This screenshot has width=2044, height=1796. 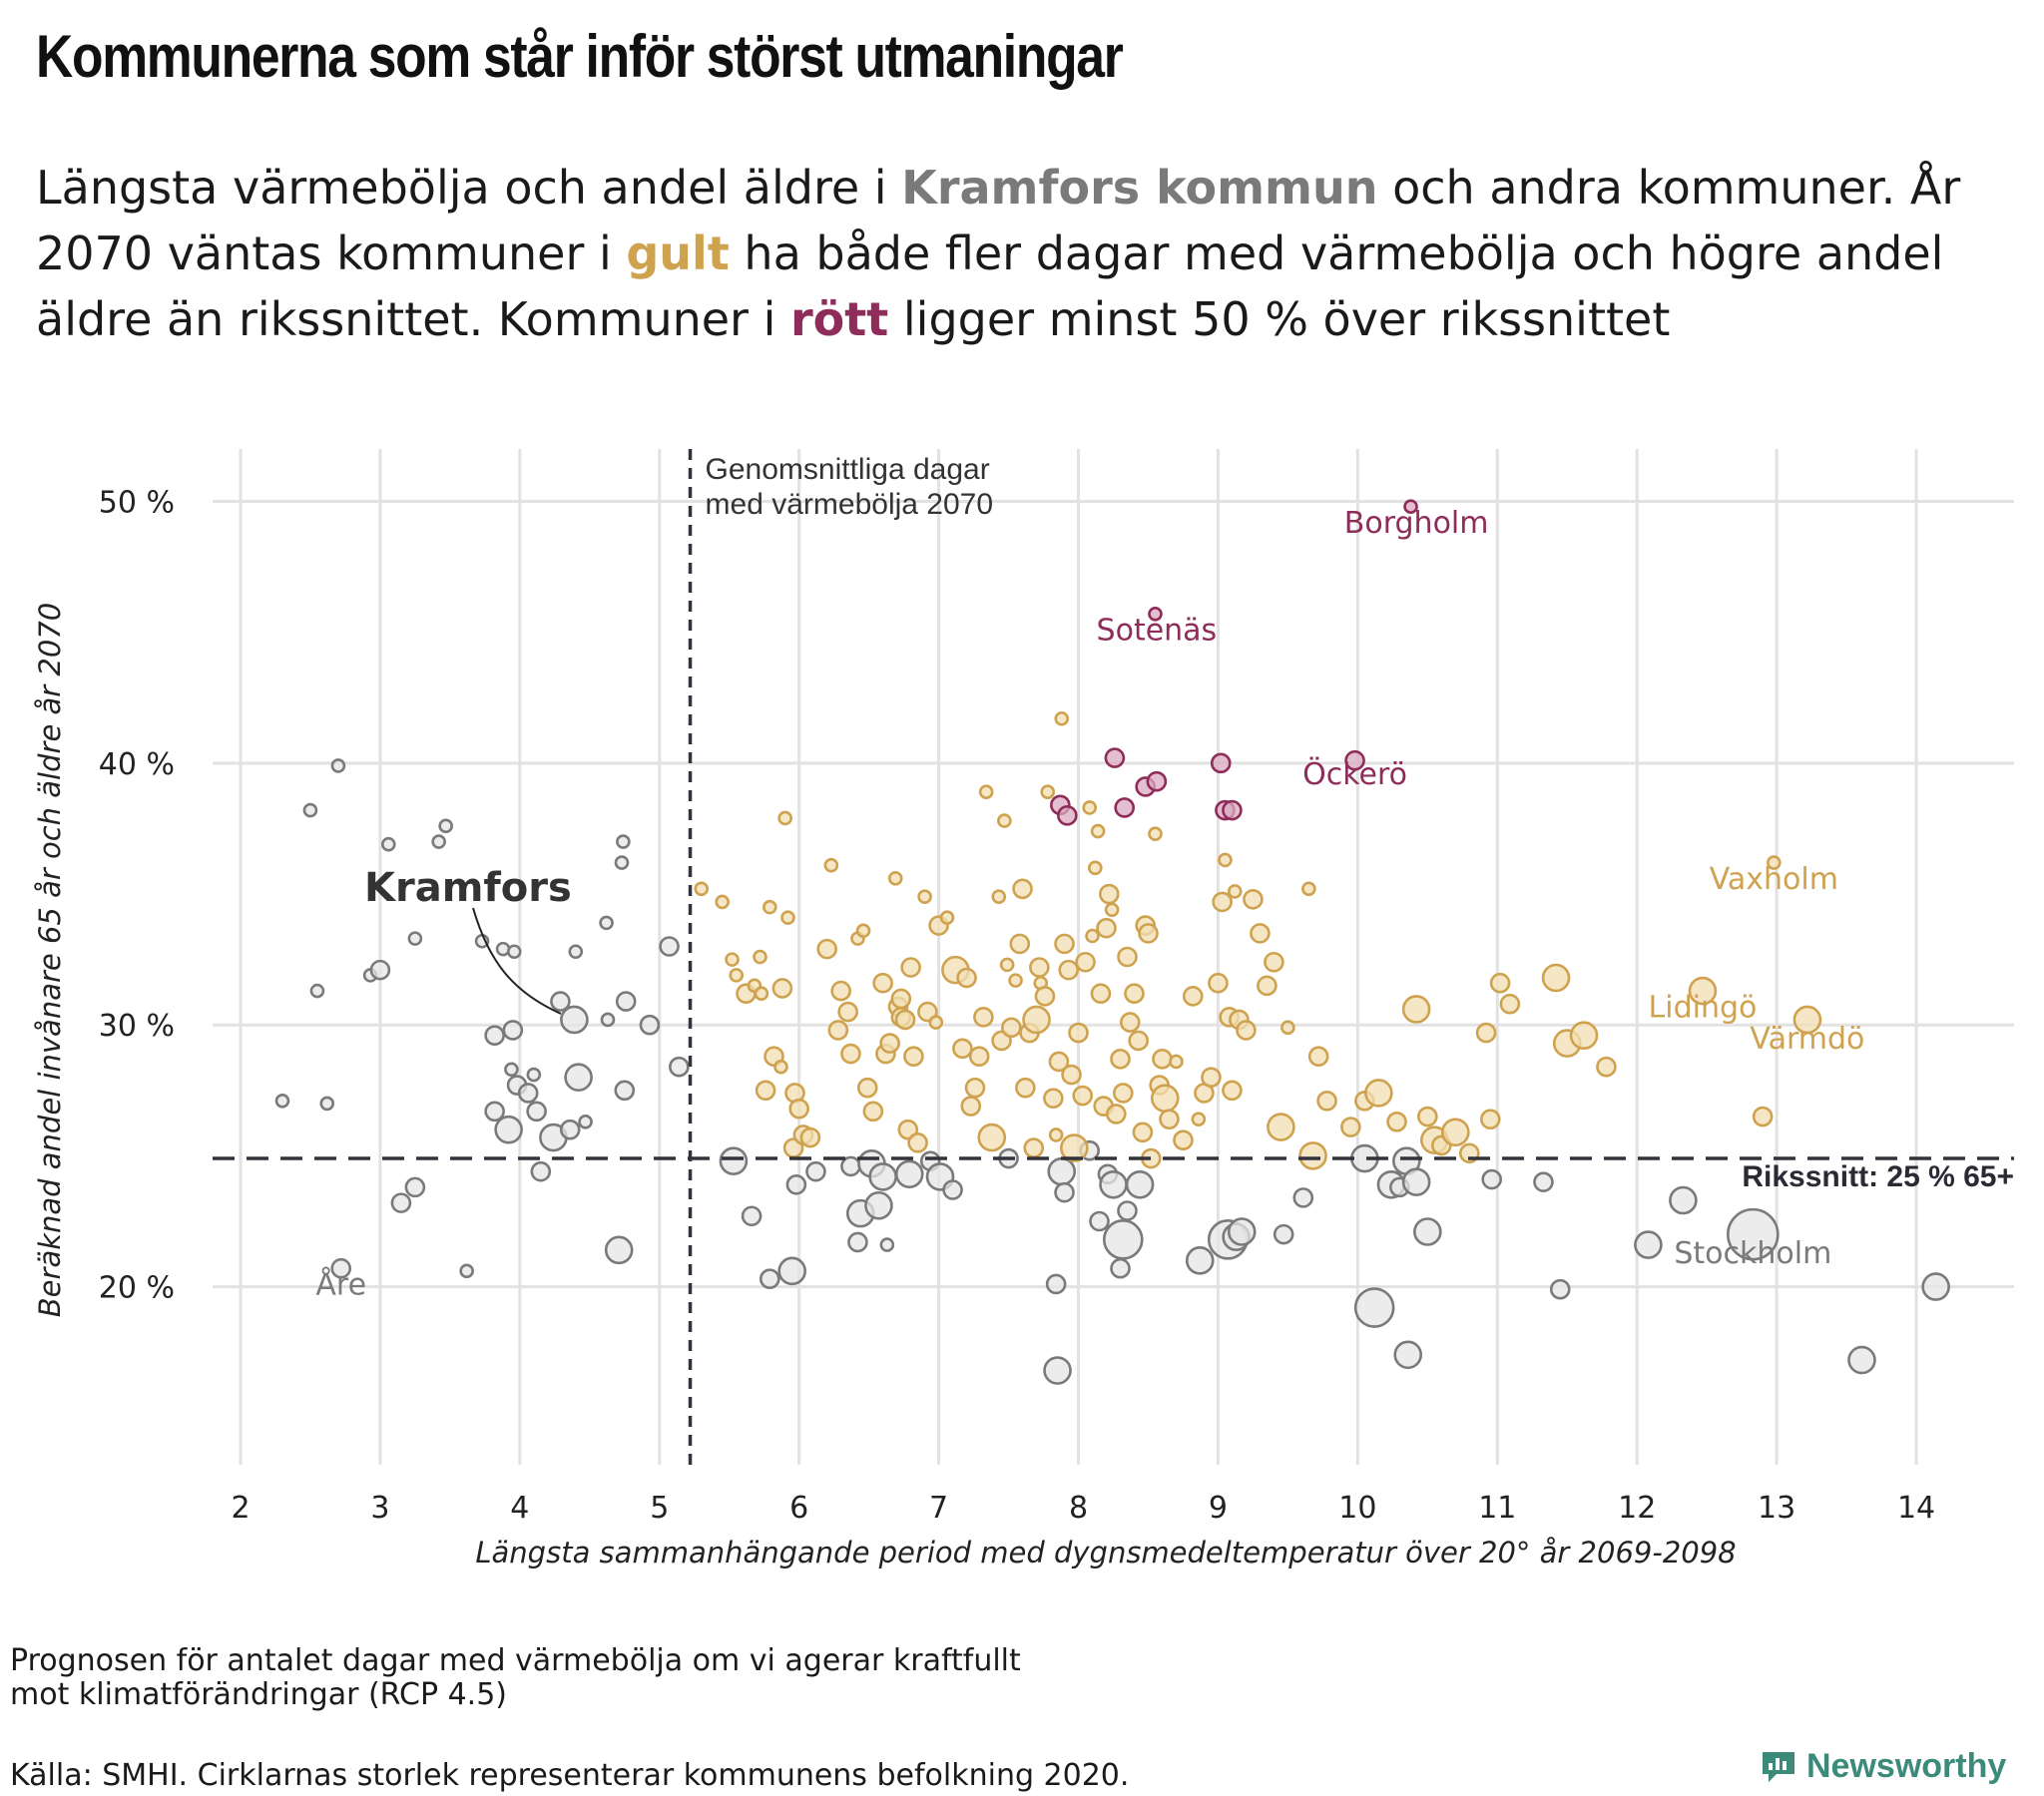 What do you see at coordinates (1878, 1176) in the screenshot?
I see `national-average-label: Rikssnitt: 25 % 65+` at bounding box center [1878, 1176].